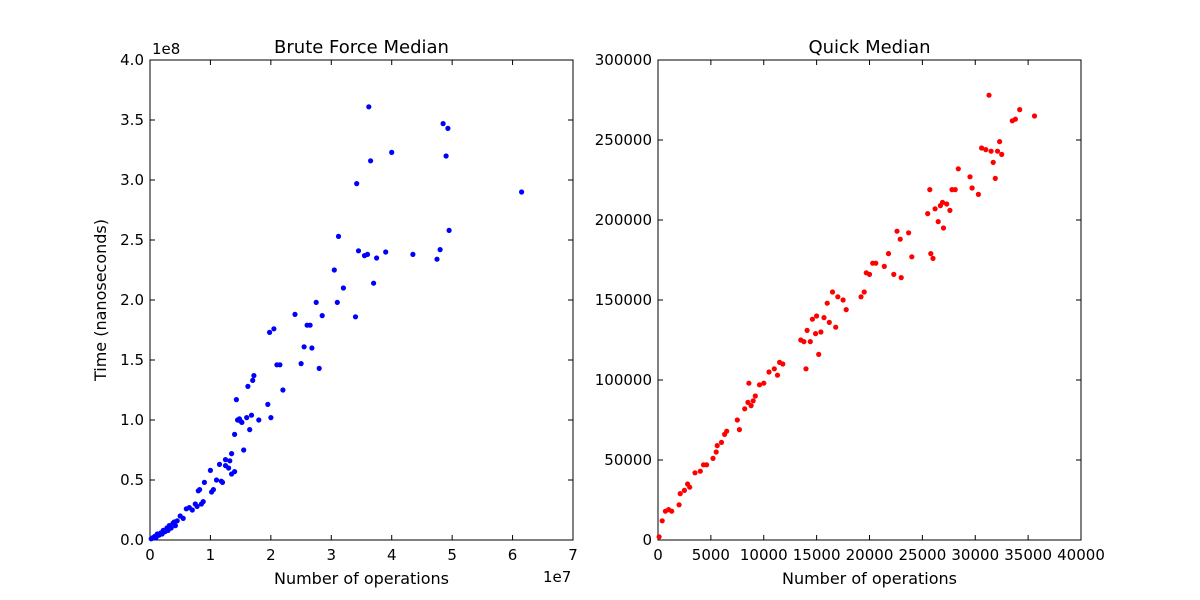 The height and width of the screenshot is (600, 1200). I want to click on y-tick-label: 1.0, so click(132, 420).